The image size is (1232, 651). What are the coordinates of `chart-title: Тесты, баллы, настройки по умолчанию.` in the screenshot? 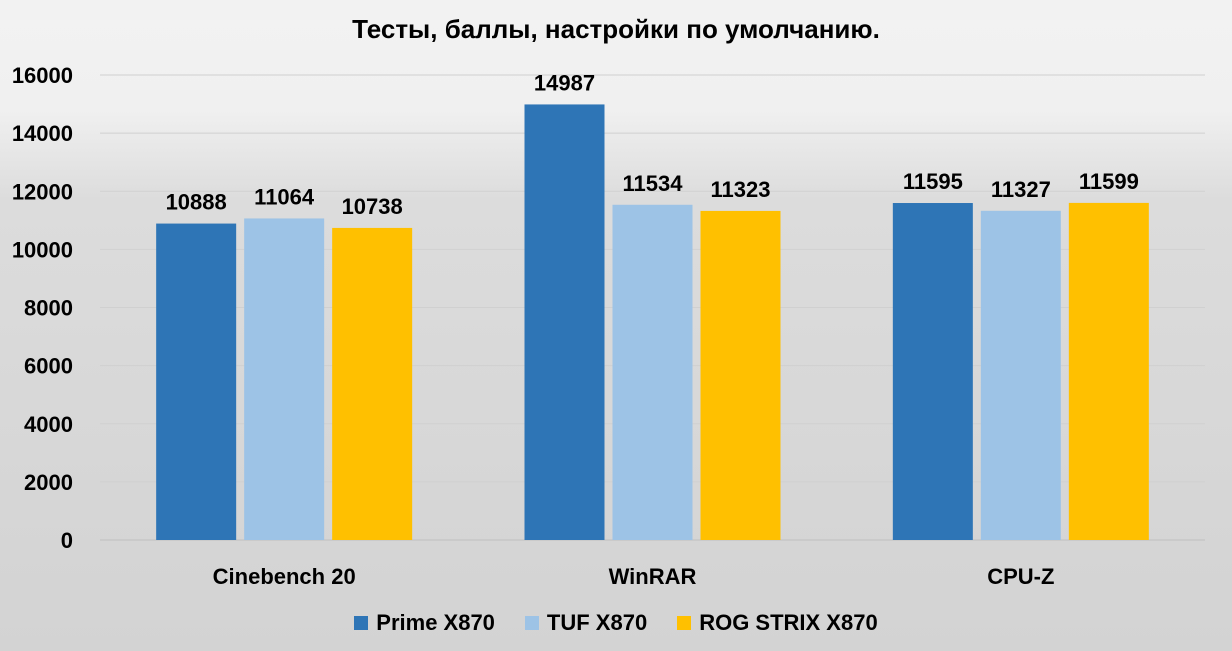 It's located at (616, 29).